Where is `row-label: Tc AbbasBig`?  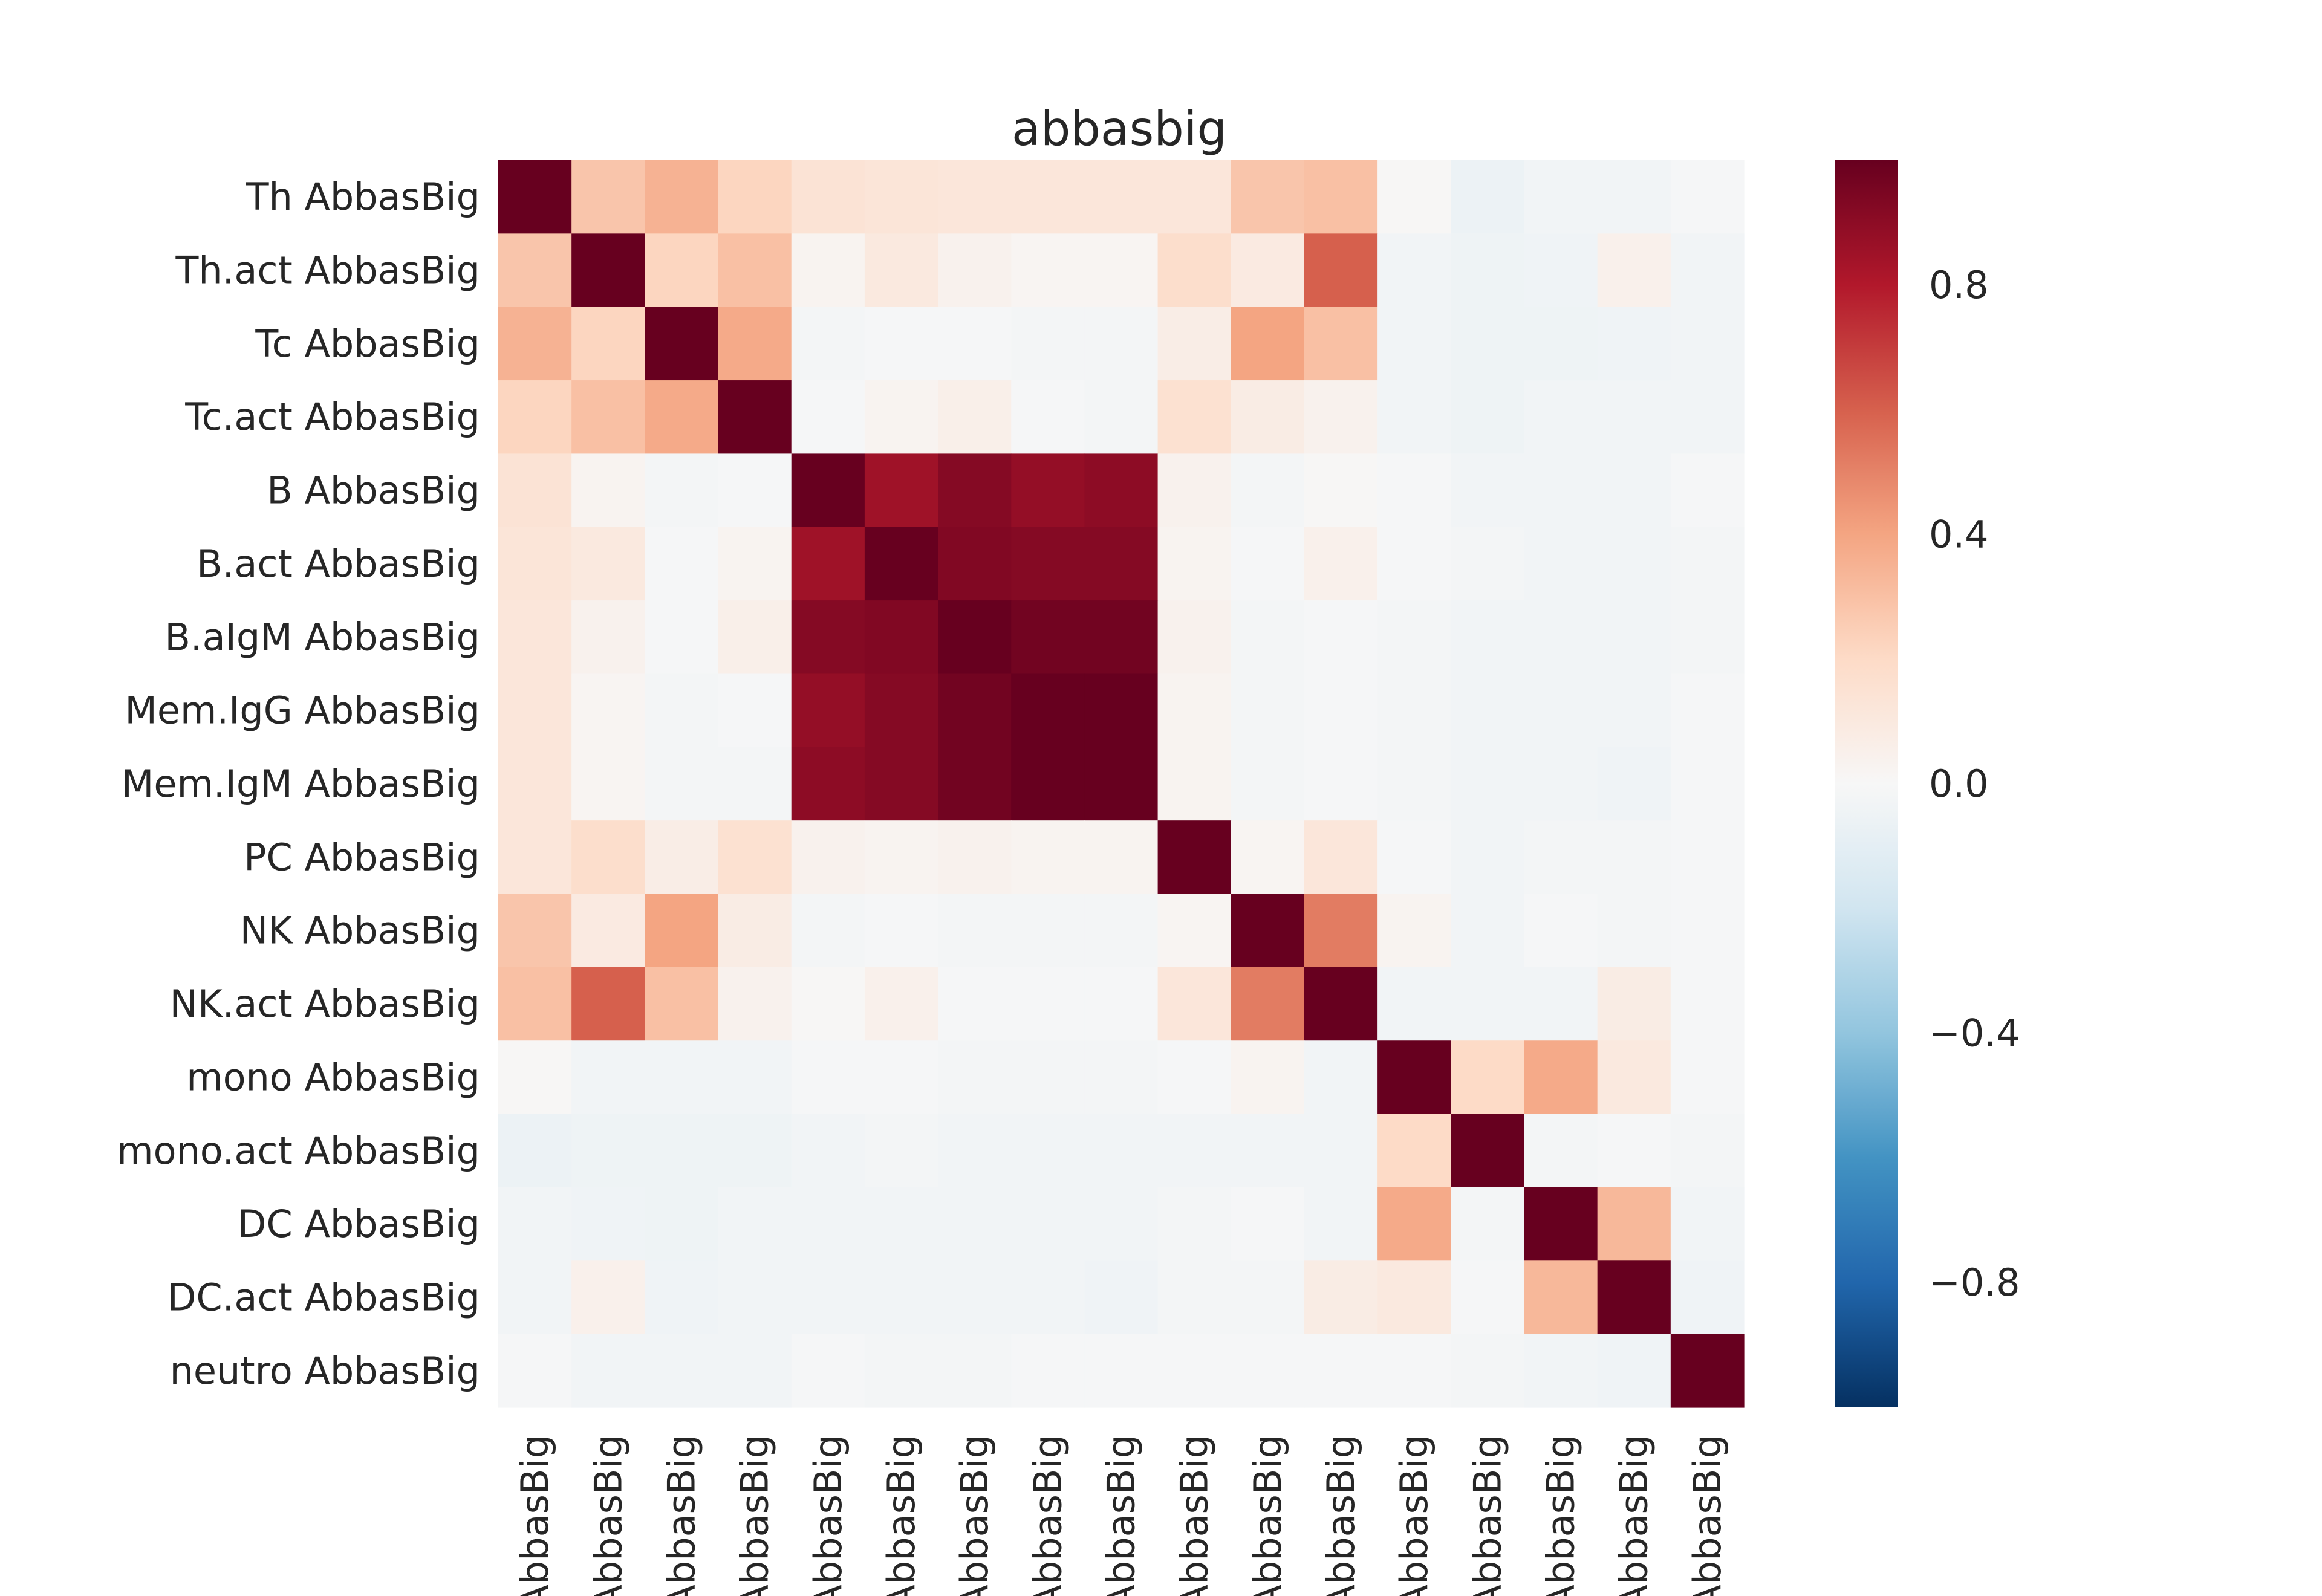 row-label: Tc AbbasBig is located at coordinates (367, 344).